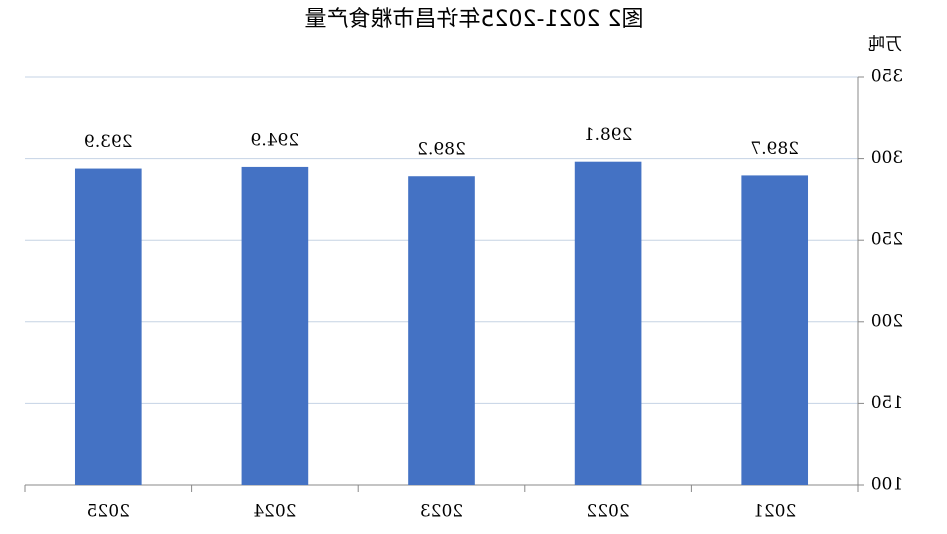 The height and width of the screenshot is (534, 947). Describe the element at coordinates (885, 45) in the screenshot. I see `y-axis-unit: 万吨` at that location.